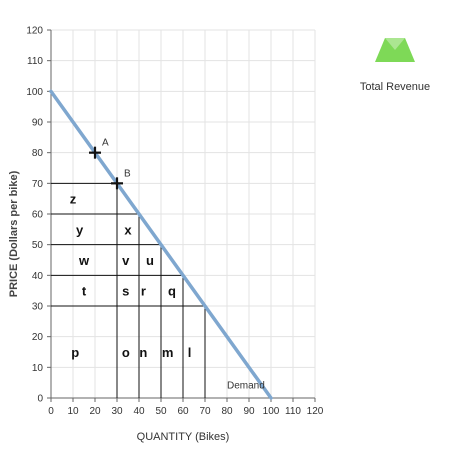 Image resolution: width=450 pixels, height=450 pixels. What do you see at coordinates (40, 399) in the screenshot?
I see `y-tick-label: 0` at bounding box center [40, 399].